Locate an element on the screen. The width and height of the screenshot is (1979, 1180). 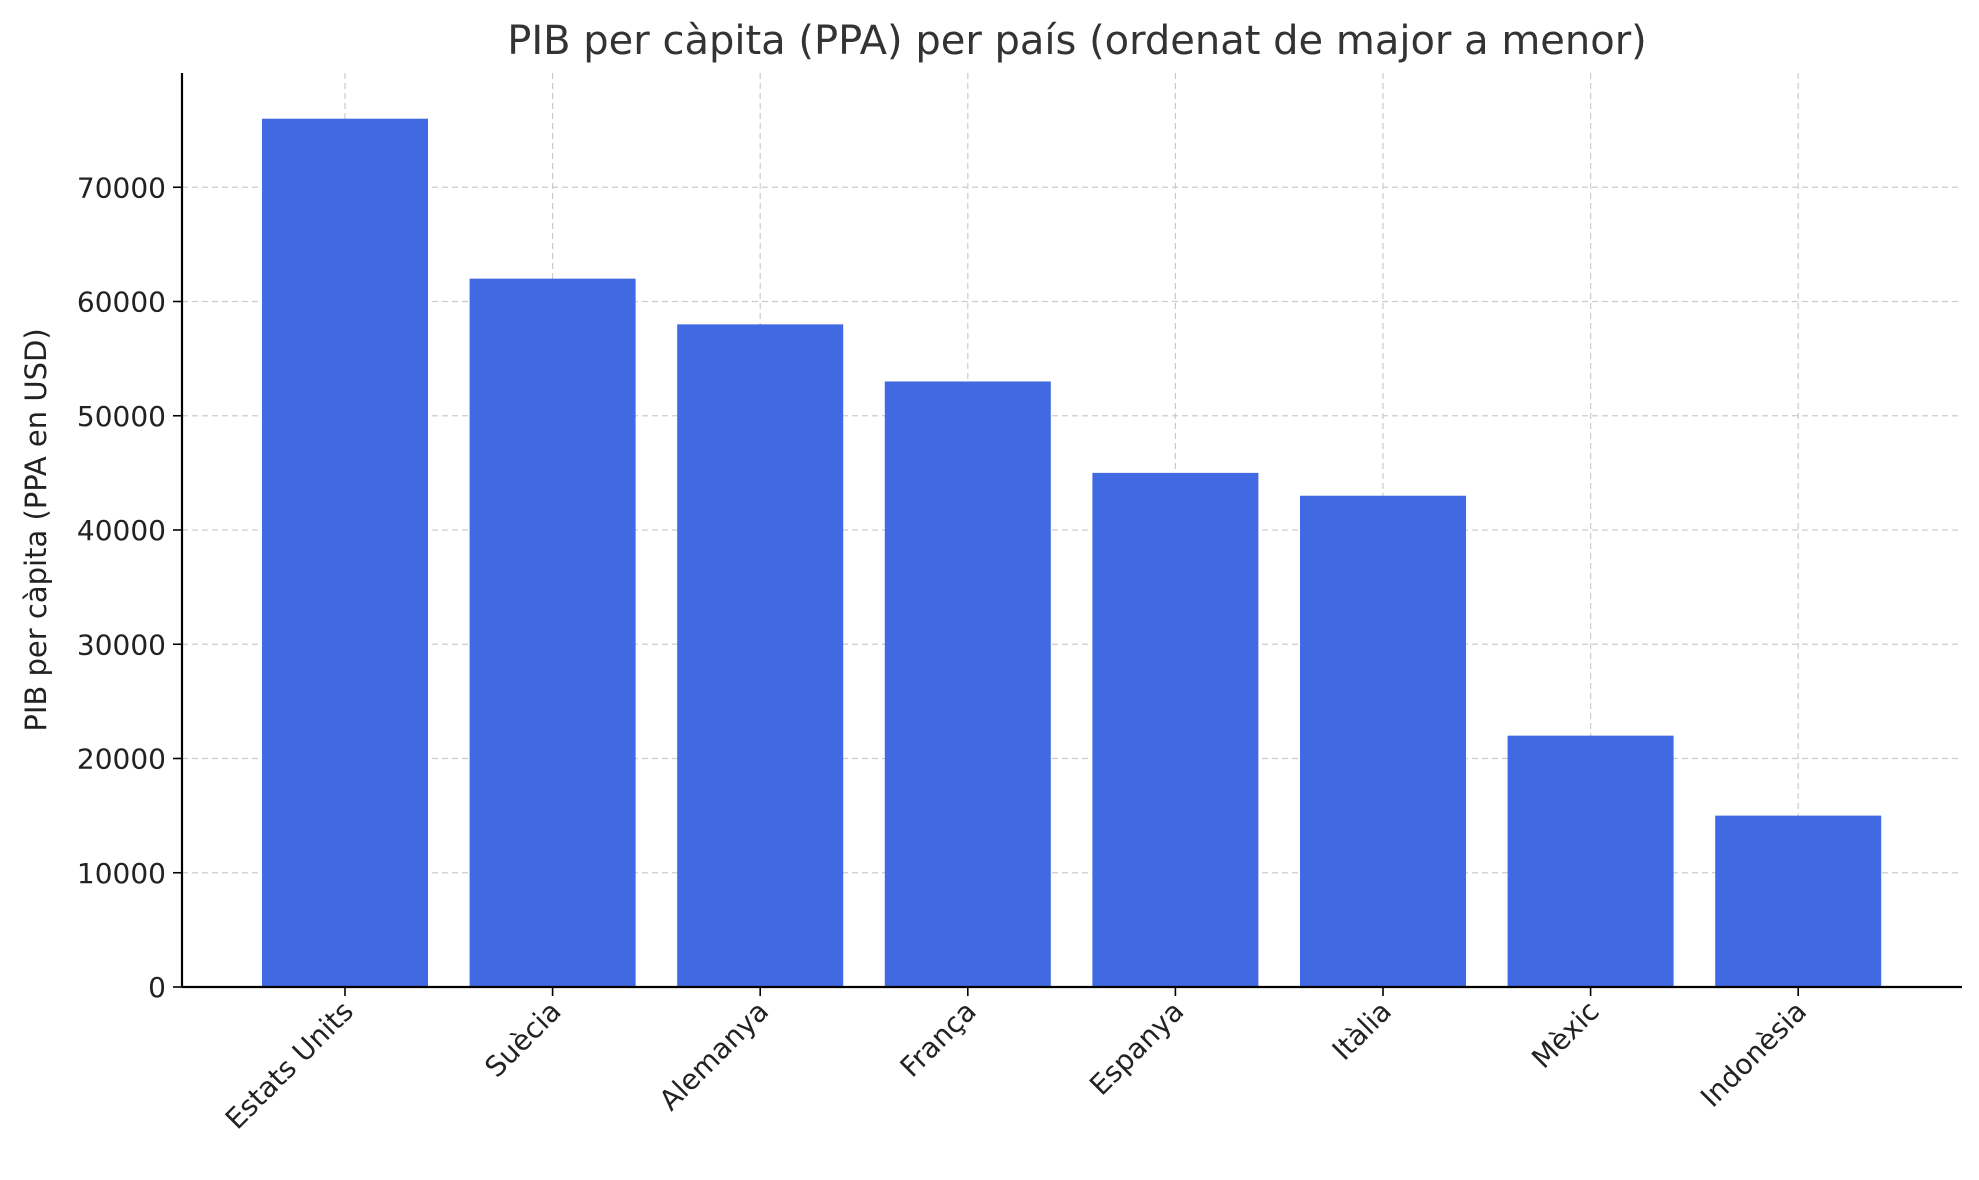
y-tick-label: 60000 is located at coordinates (121, 302).